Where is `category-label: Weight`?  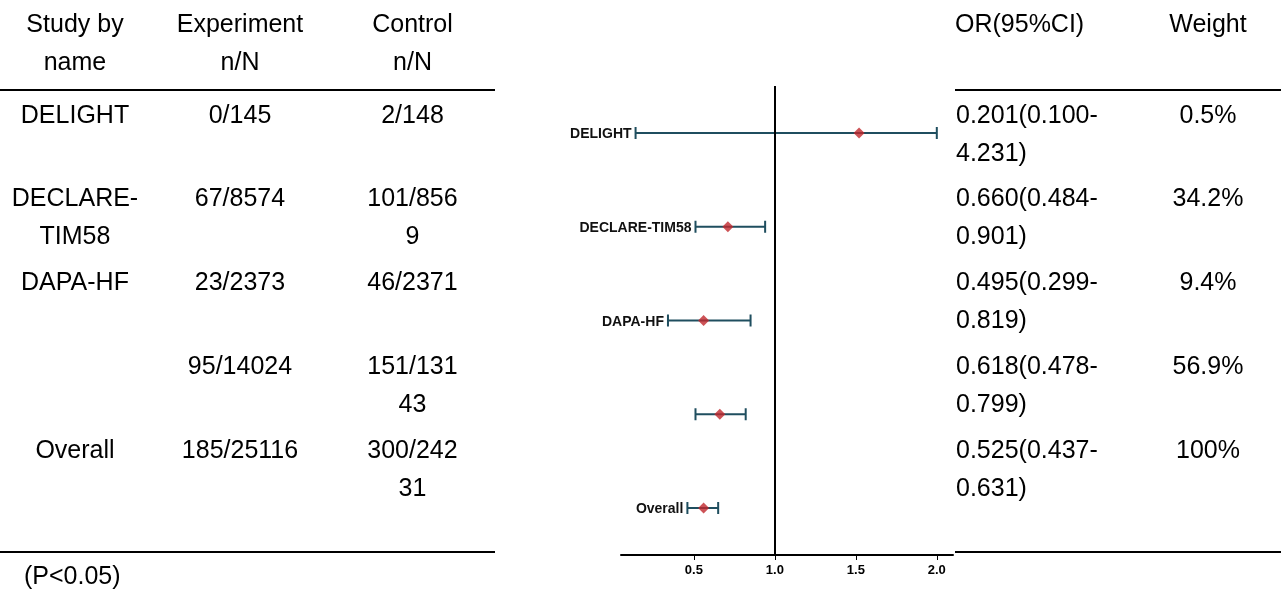
category-label: Weight is located at coordinates (1208, 23).